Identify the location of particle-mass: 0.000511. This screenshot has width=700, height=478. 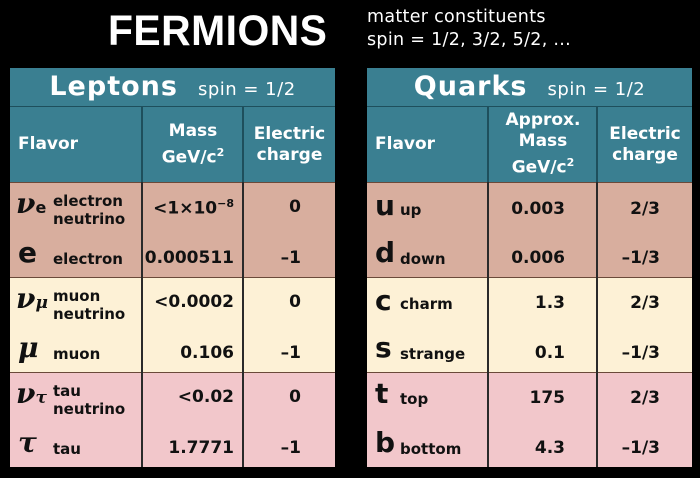
(189, 258).